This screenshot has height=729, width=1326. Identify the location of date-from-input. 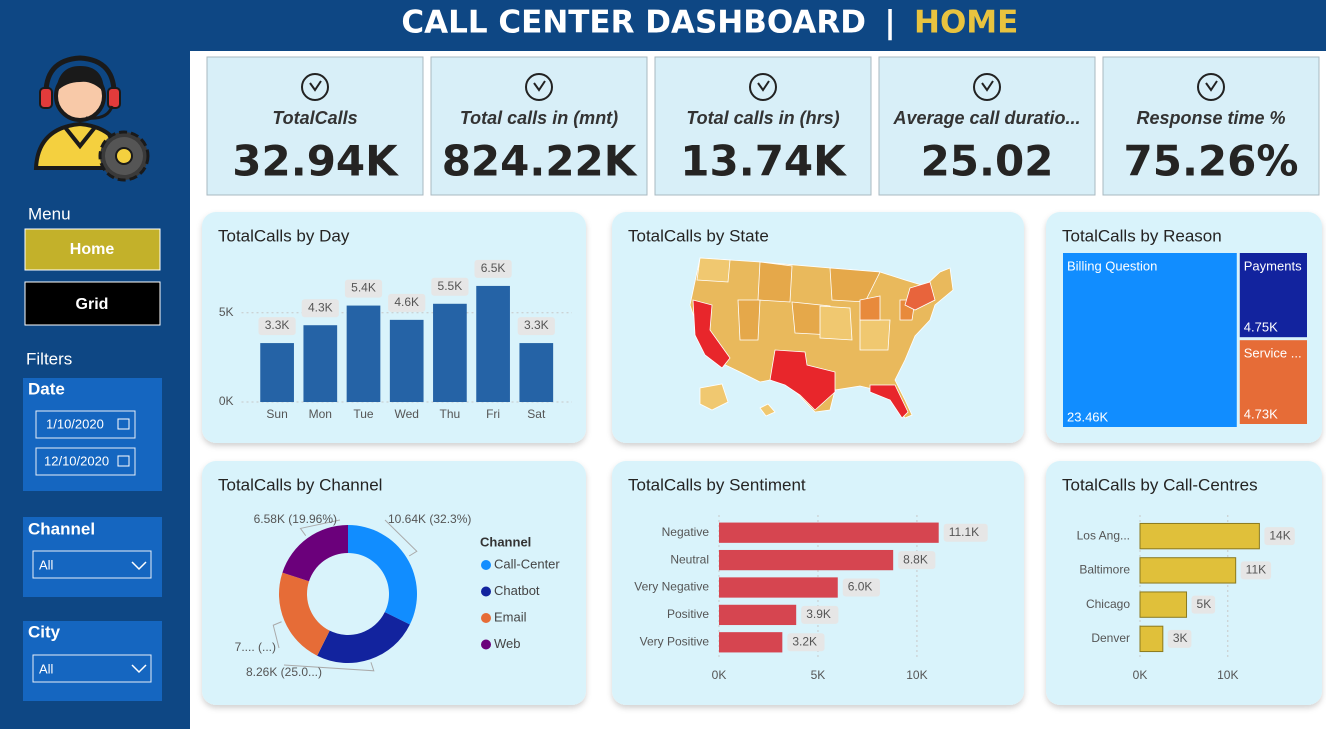
(85, 424).